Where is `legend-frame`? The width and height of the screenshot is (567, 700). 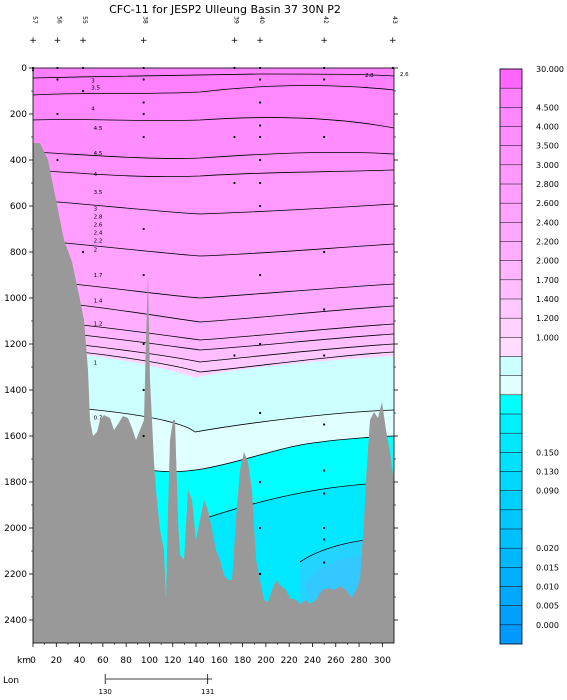
legend-frame is located at coordinates (511, 356).